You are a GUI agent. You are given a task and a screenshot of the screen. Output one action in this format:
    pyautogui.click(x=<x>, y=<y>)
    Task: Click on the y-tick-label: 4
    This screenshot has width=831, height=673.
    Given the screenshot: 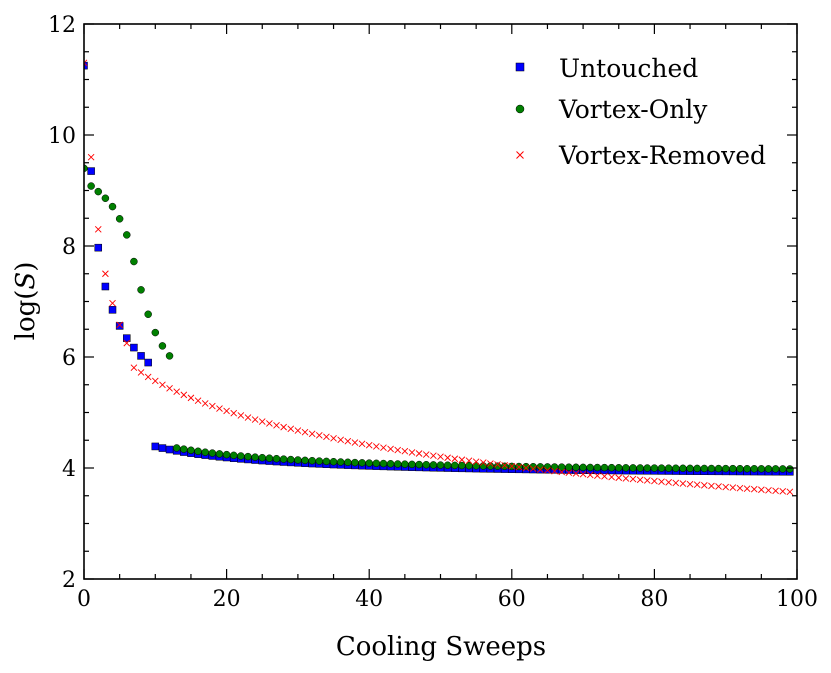 What is the action you would take?
    pyautogui.click(x=69, y=469)
    